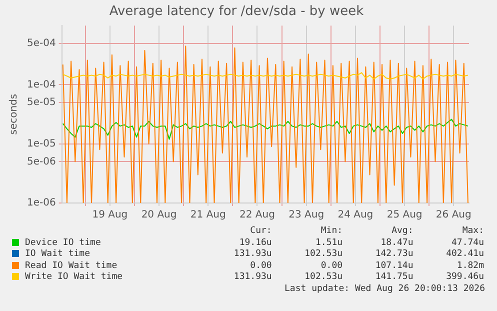 The height and width of the screenshot is (311, 497). Describe the element at coordinates (467, 243) in the screenshot. I see `text: 47.74u` at that location.